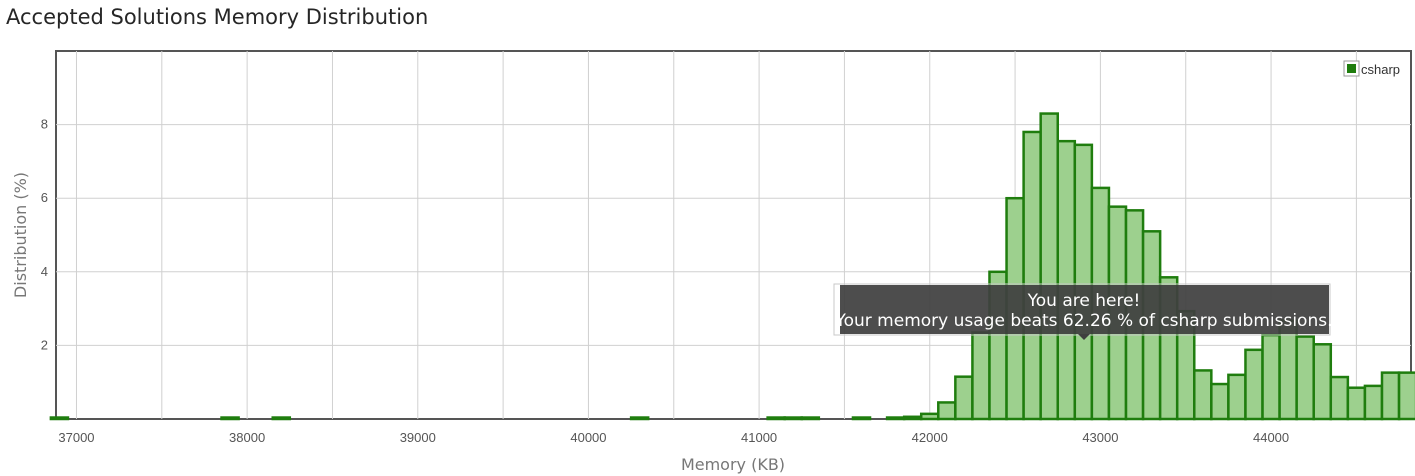 The width and height of the screenshot is (1415, 476). Describe the element at coordinates (673, 437) in the screenshot. I see `x-axis-ticks: 37000 38000 39000 40000 41000 42000 43000 44000` at that location.